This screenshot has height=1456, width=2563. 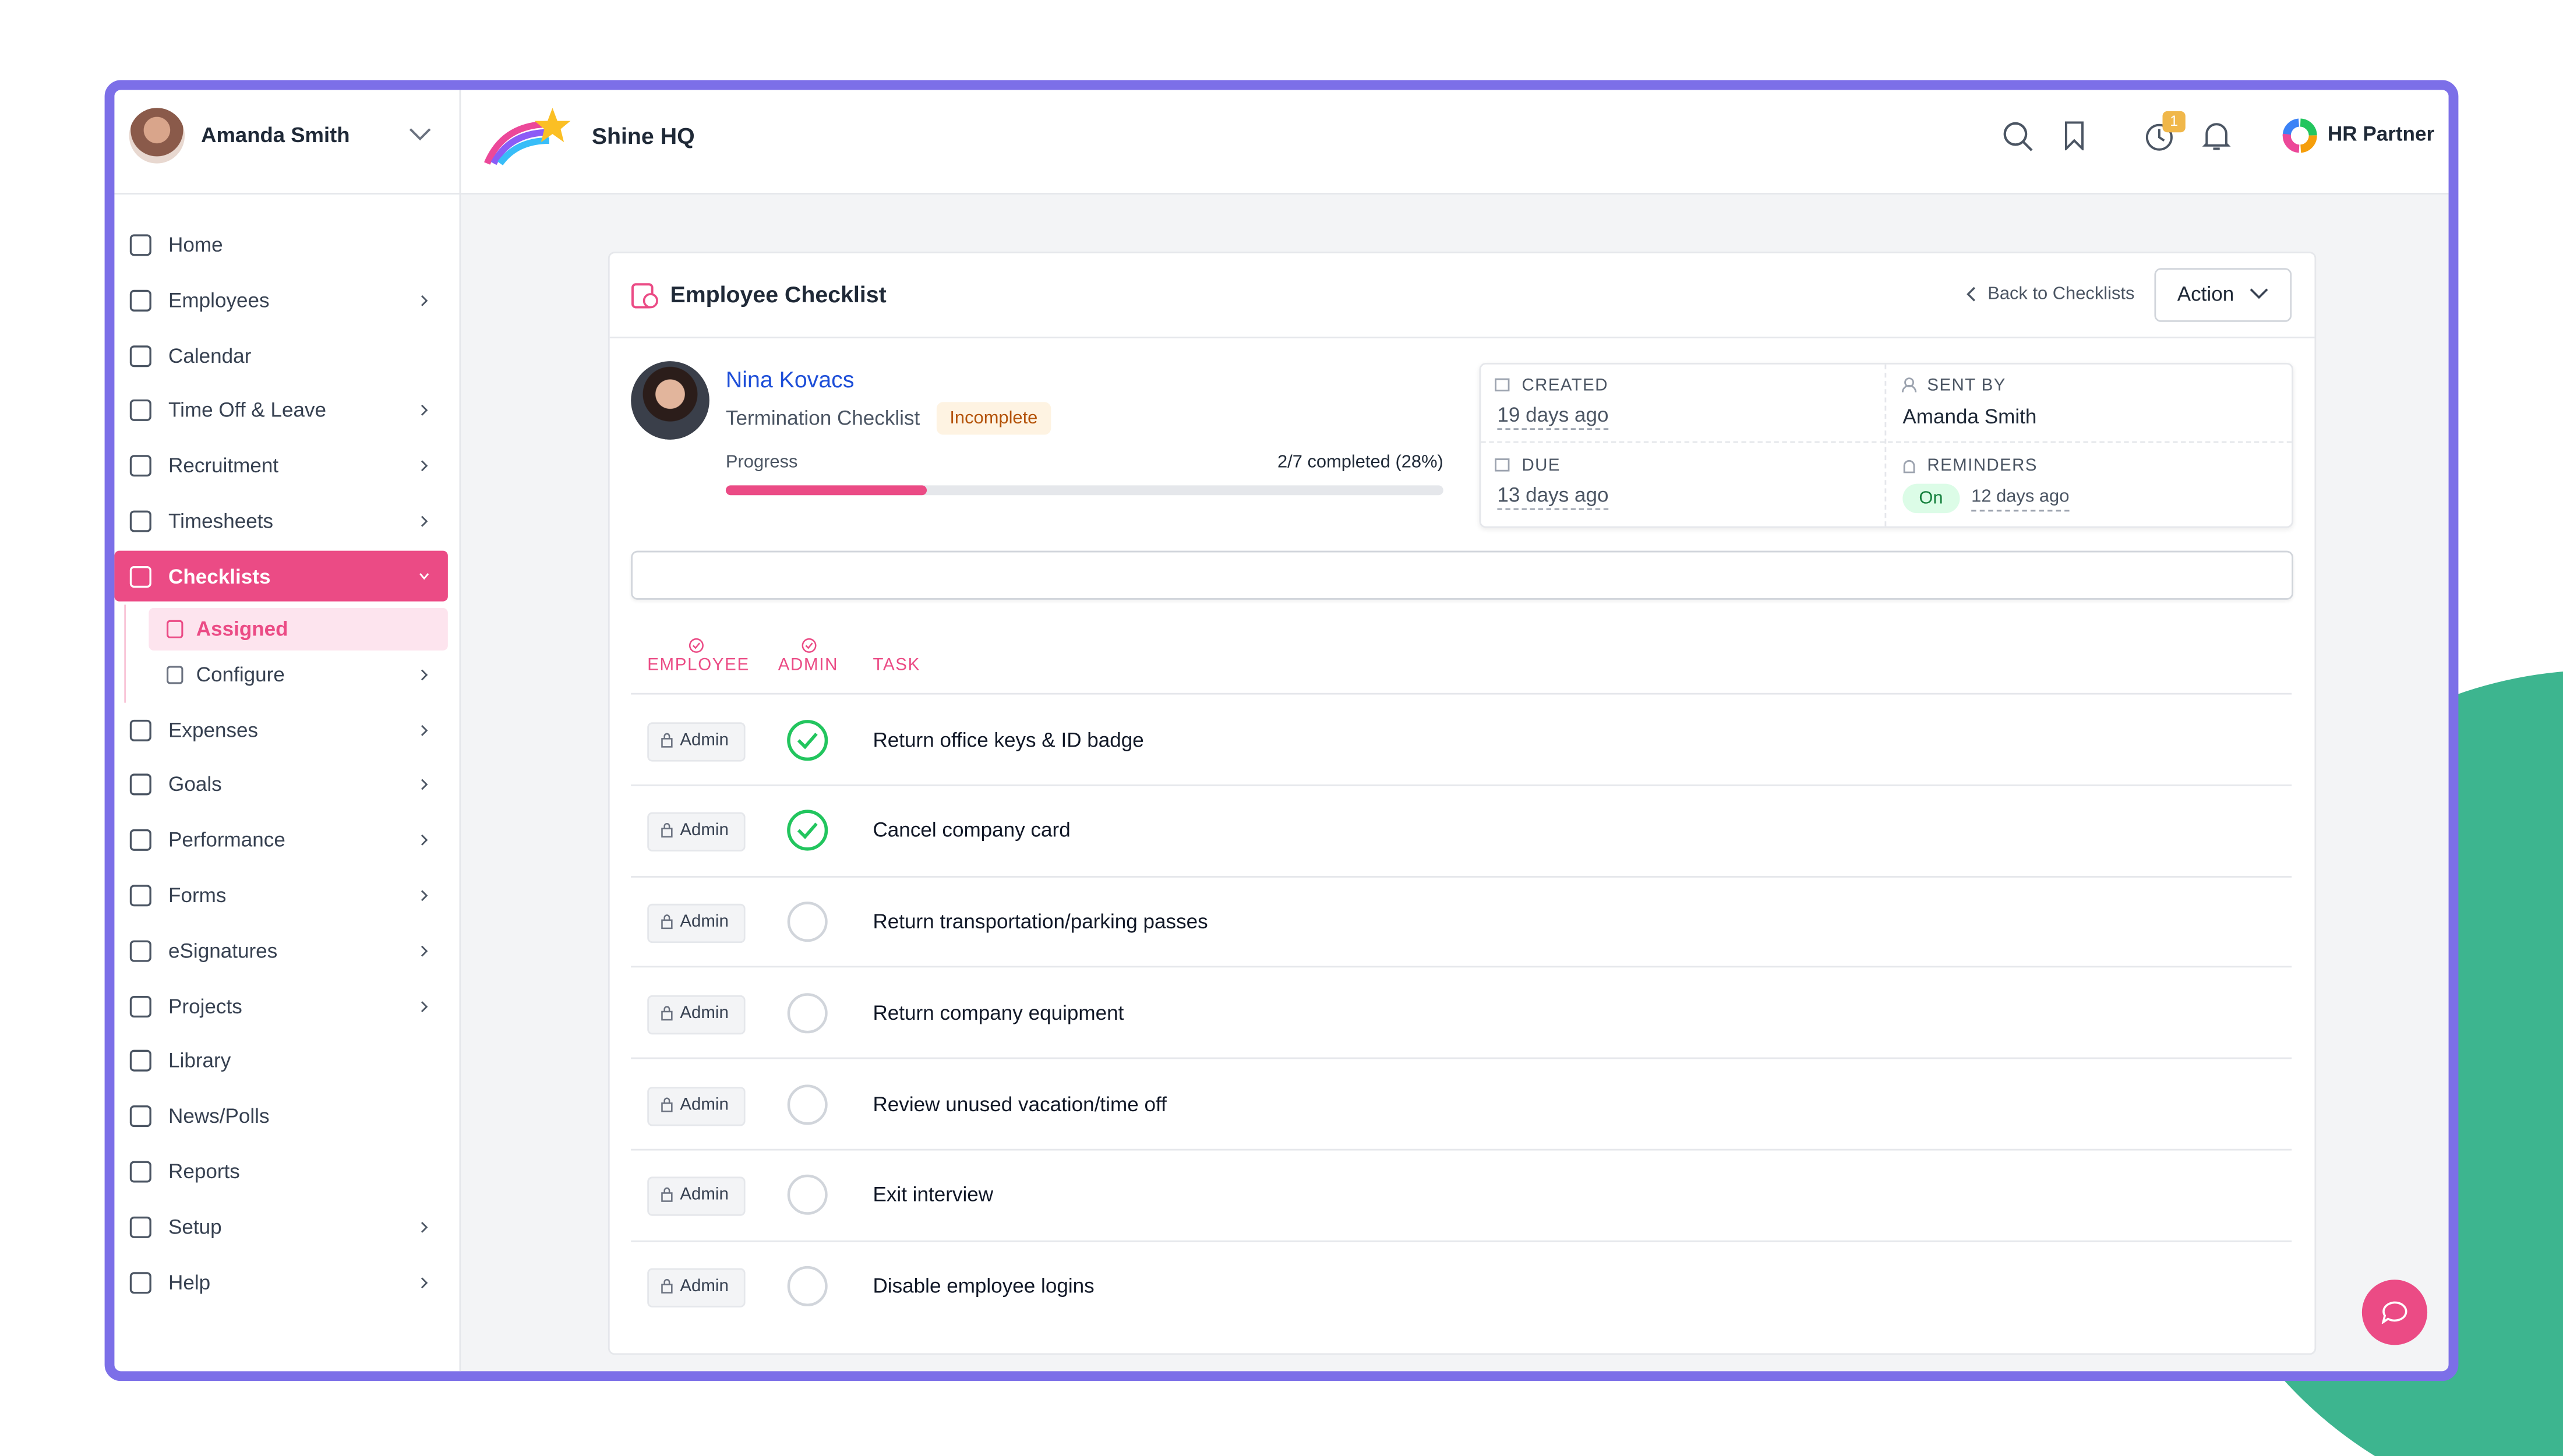 What do you see at coordinates (2021, 498) in the screenshot?
I see `reminders-time: 12 days ago` at bounding box center [2021, 498].